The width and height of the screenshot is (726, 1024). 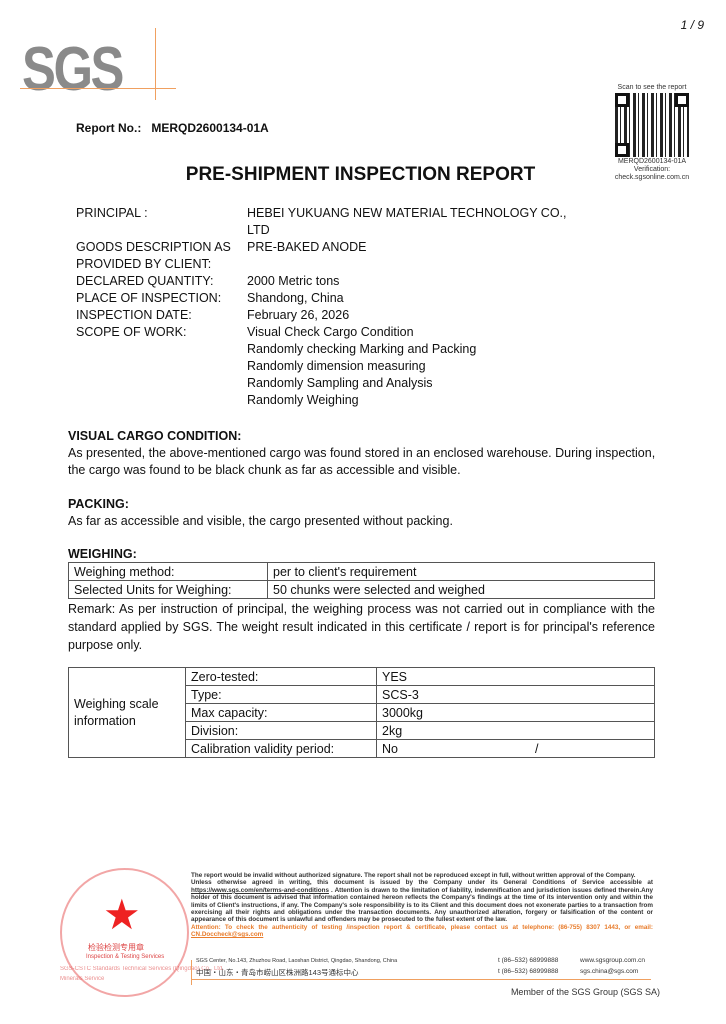 What do you see at coordinates (545, 748) in the screenshot?
I see `cell: /` at bounding box center [545, 748].